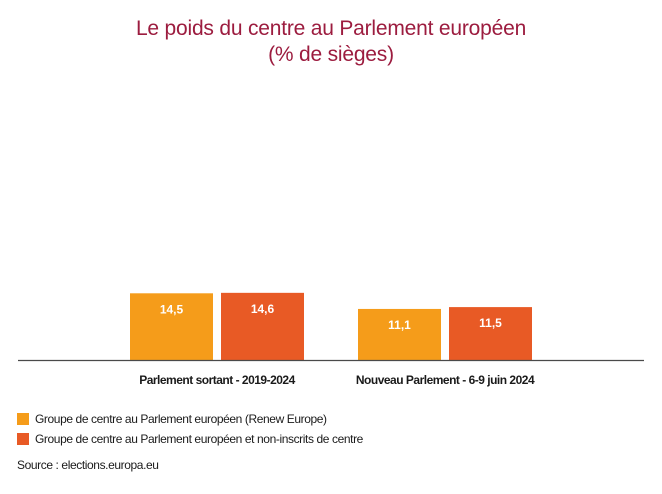 The height and width of the screenshot is (494, 662). I want to click on bar-value-label: 11,5, so click(490, 323).